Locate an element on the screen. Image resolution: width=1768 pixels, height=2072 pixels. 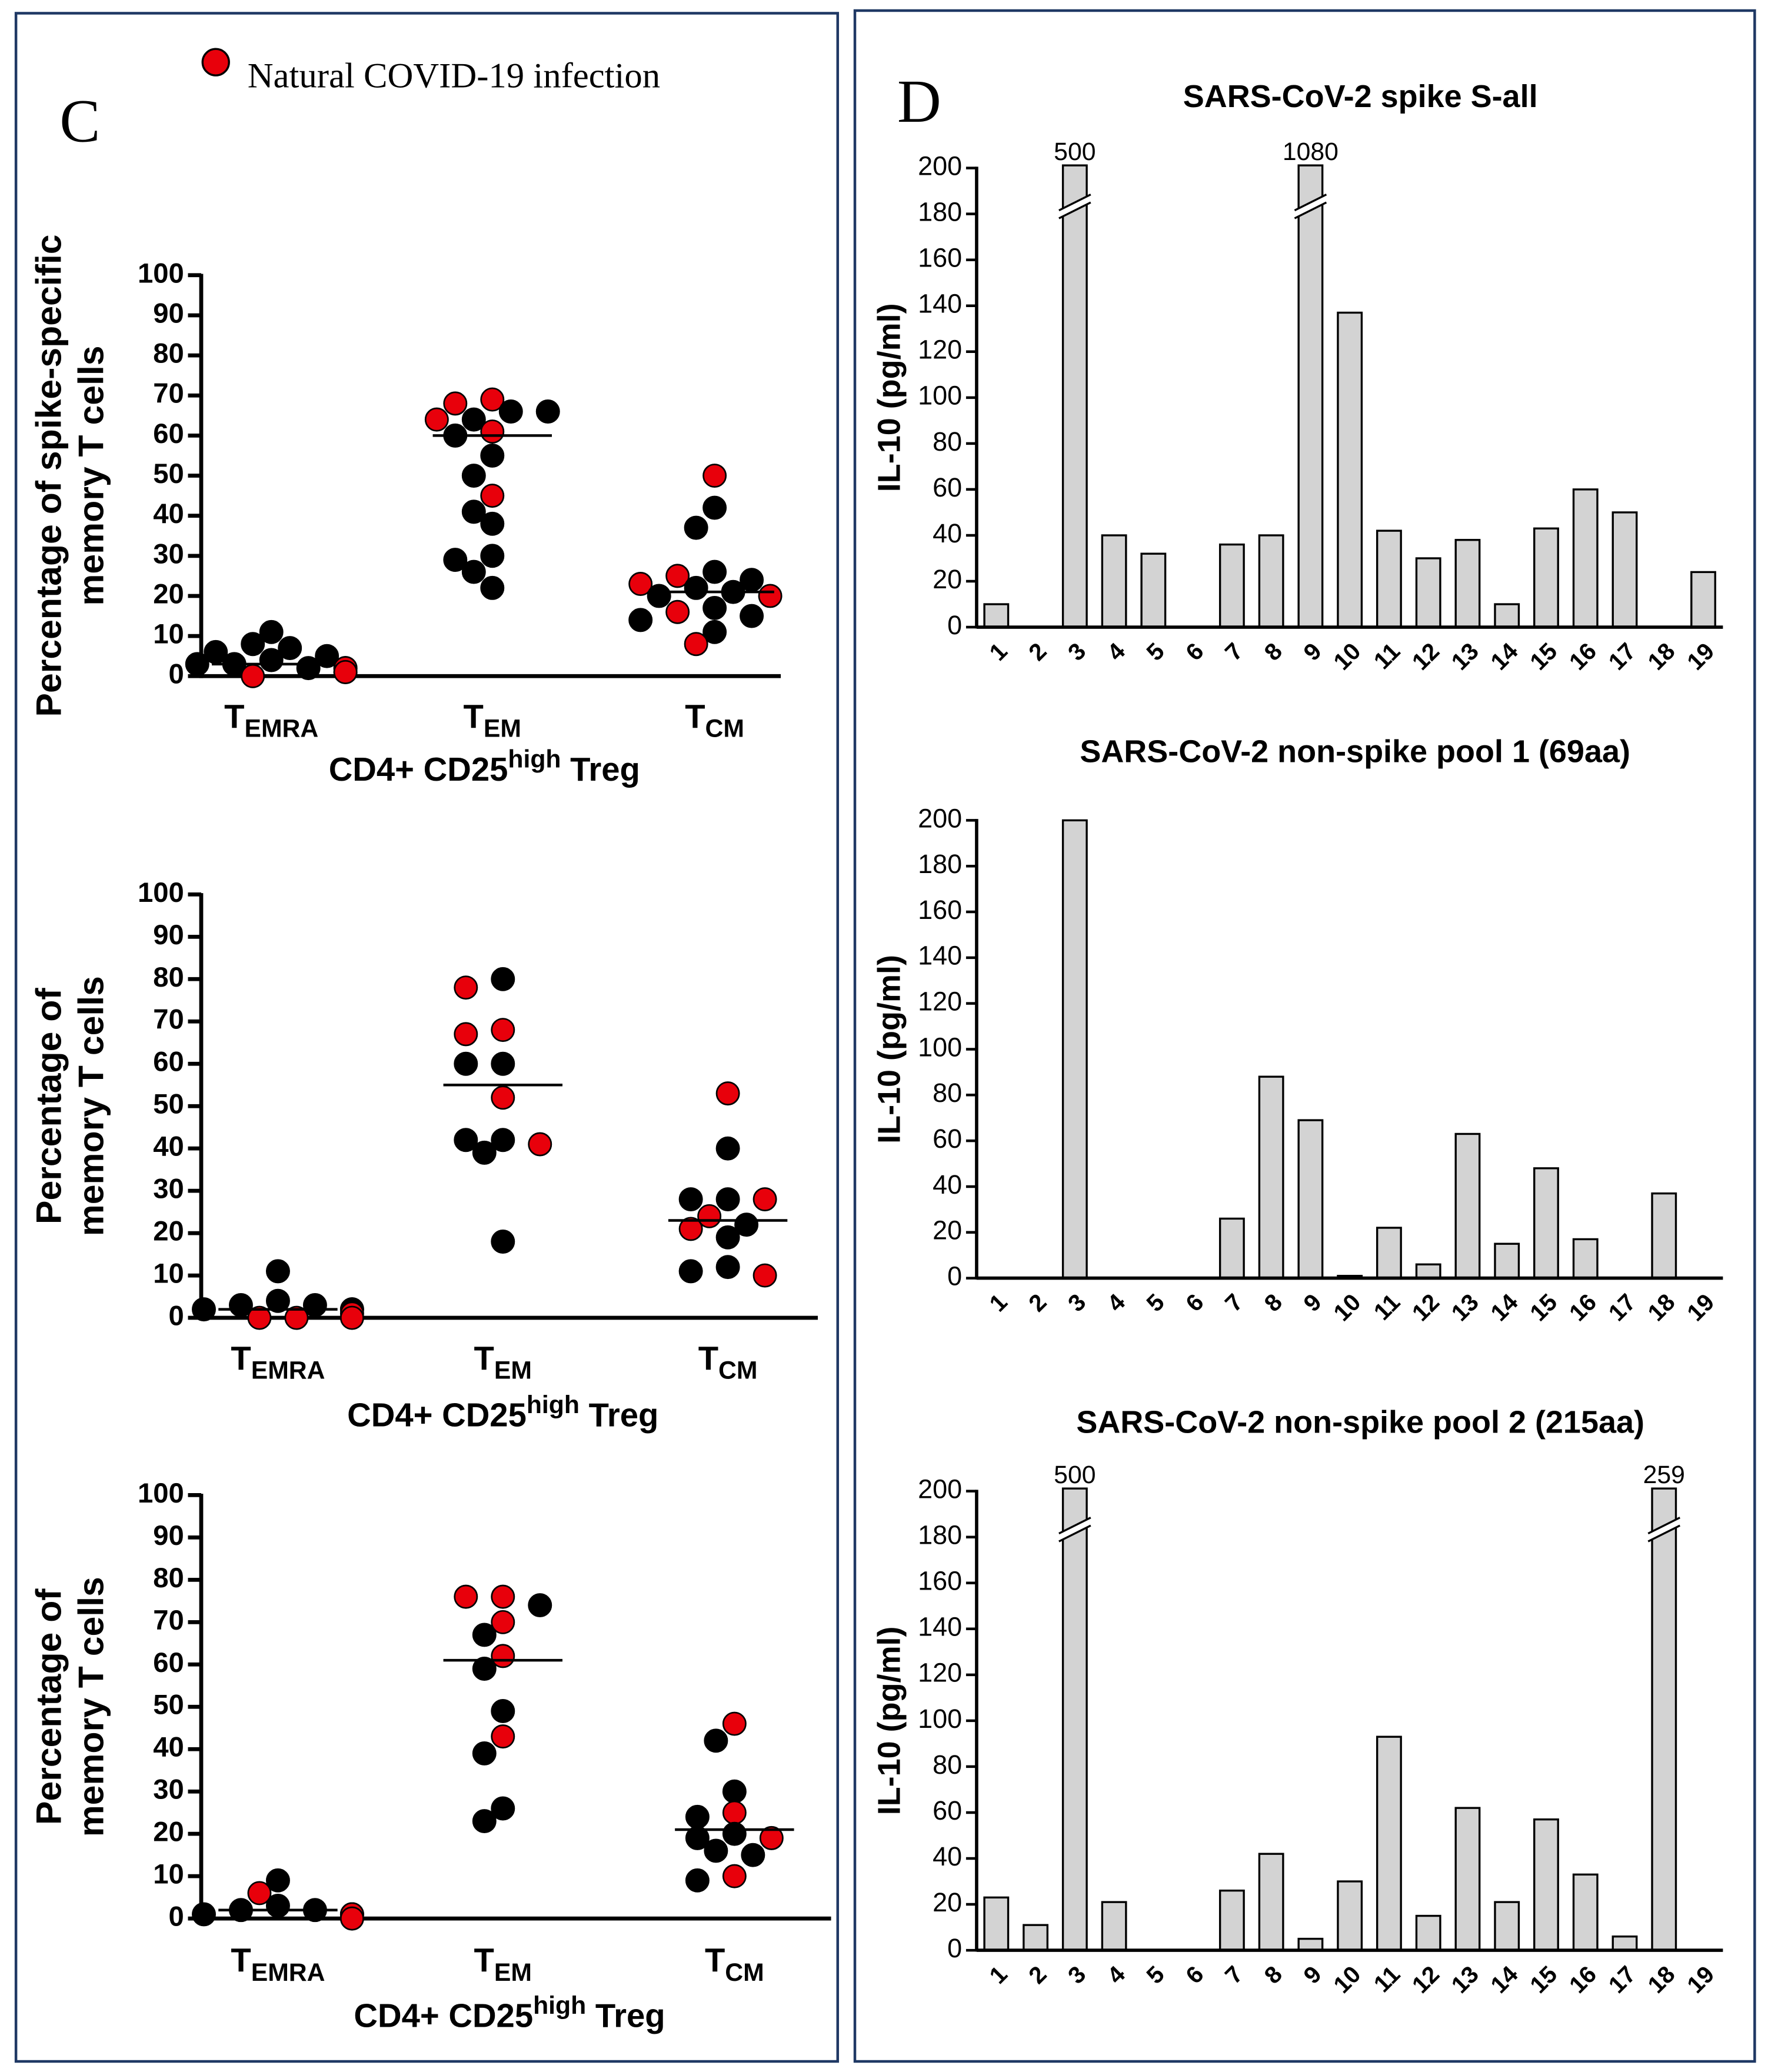
x-tick-label: 9 is located at coordinates (1312, 1302).